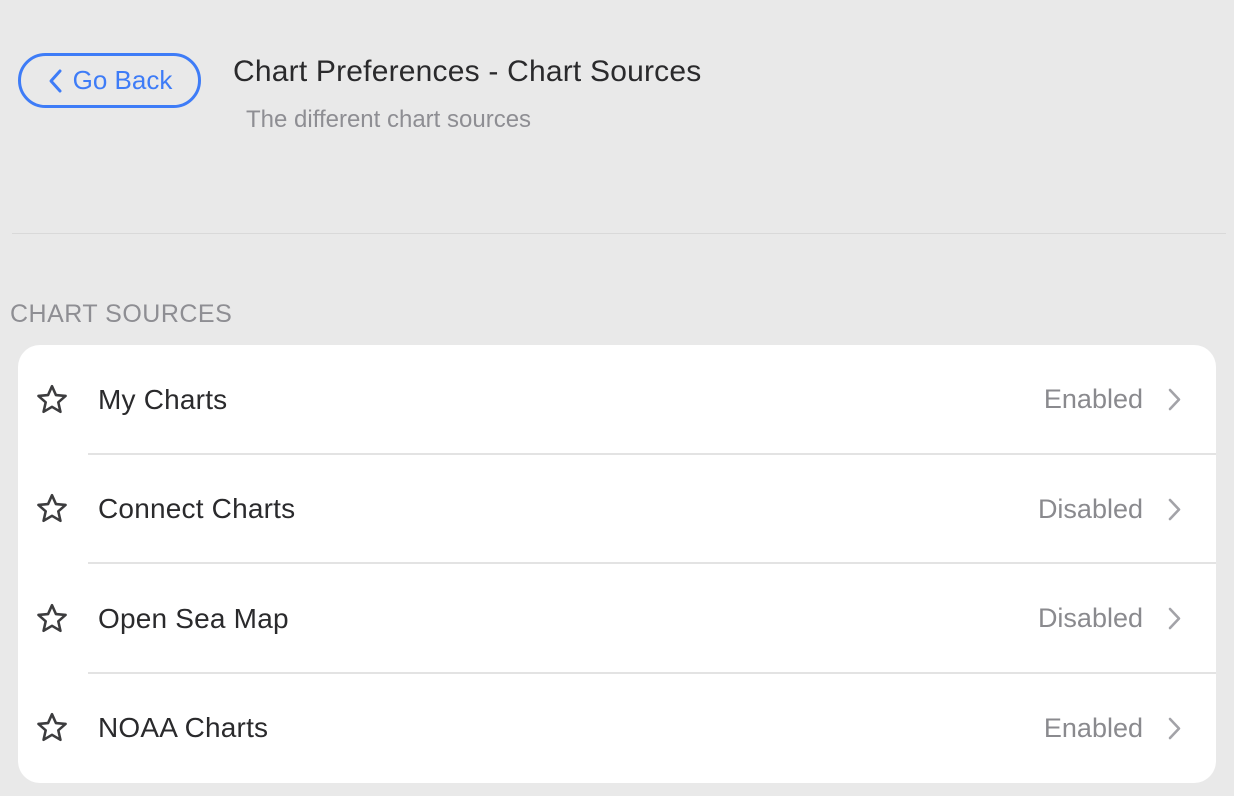 This screenshot has width=1234, height=796. I want to click on source-name: My Charts, so click(163, 399).